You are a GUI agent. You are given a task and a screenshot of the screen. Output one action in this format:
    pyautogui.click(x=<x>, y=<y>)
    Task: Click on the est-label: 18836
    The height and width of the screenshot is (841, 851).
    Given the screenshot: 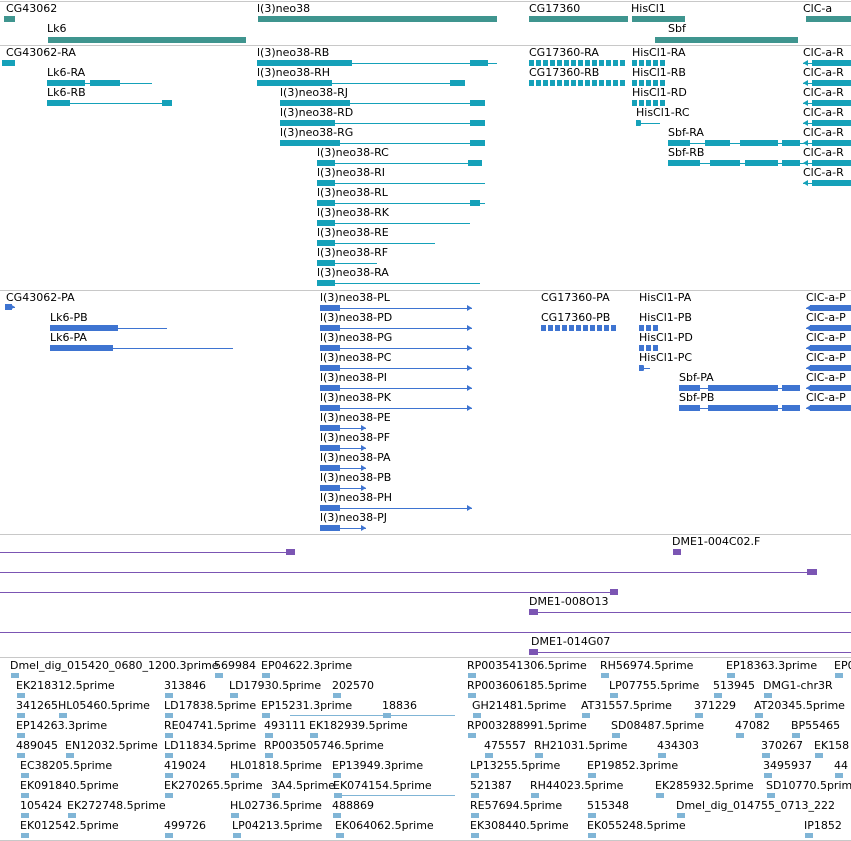 What is the action you would take?
    pyautogui.click(x=399, y=705)
    